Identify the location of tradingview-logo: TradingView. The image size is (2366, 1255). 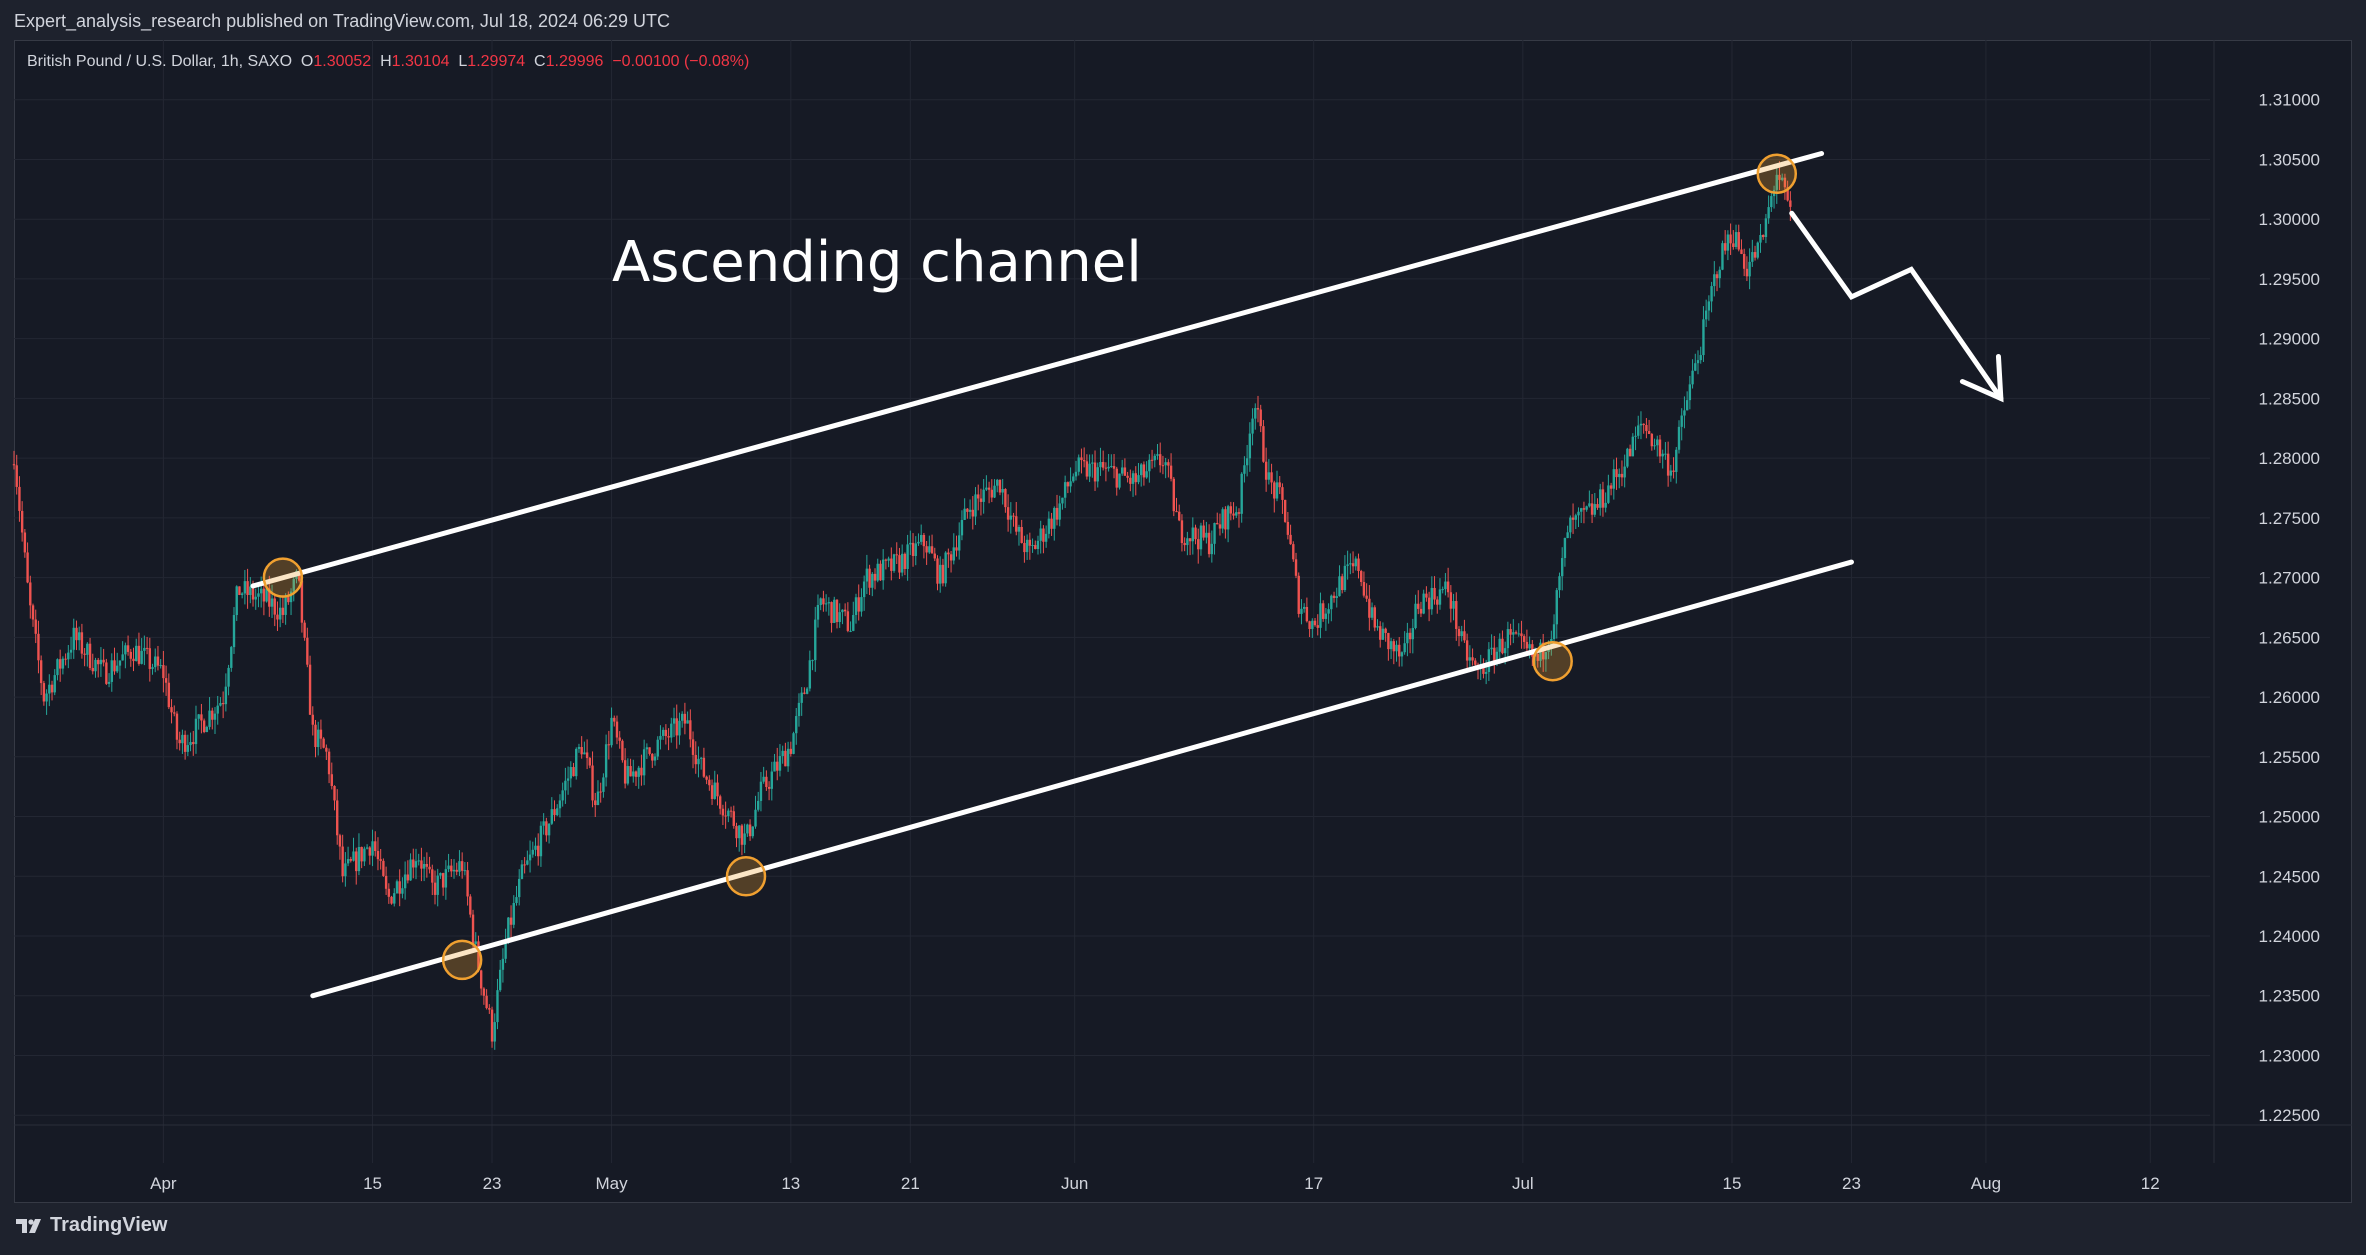
(90, 1225).